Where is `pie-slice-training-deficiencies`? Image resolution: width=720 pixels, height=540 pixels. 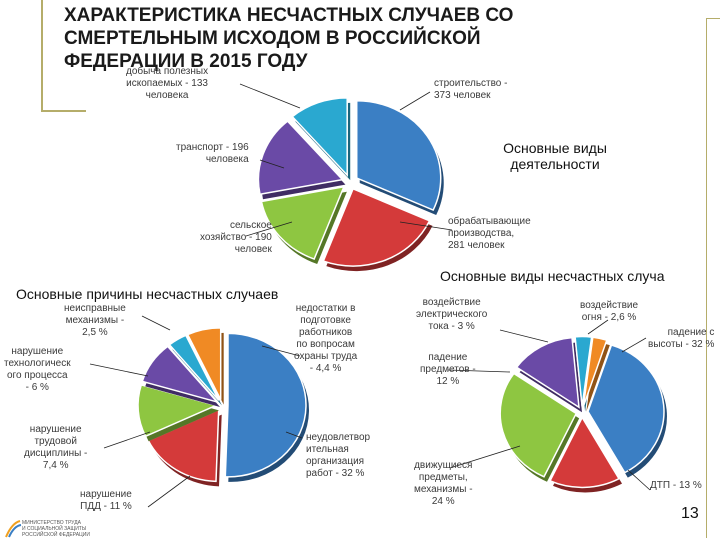
pie-slice-training-deficiencies is located at coordinates (204, 363).